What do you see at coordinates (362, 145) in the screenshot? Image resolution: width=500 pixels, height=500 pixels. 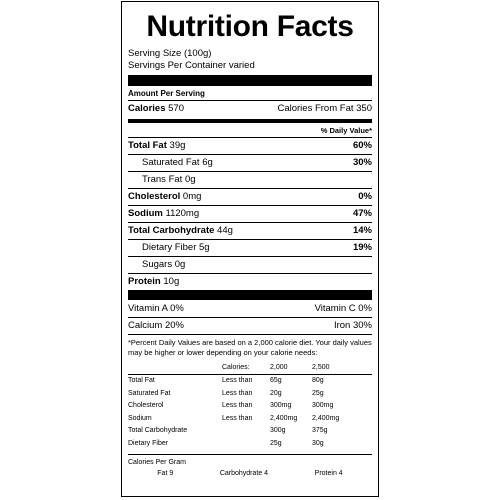 I see `nutrient-dv: 60%` at bounding box center [362, 145].